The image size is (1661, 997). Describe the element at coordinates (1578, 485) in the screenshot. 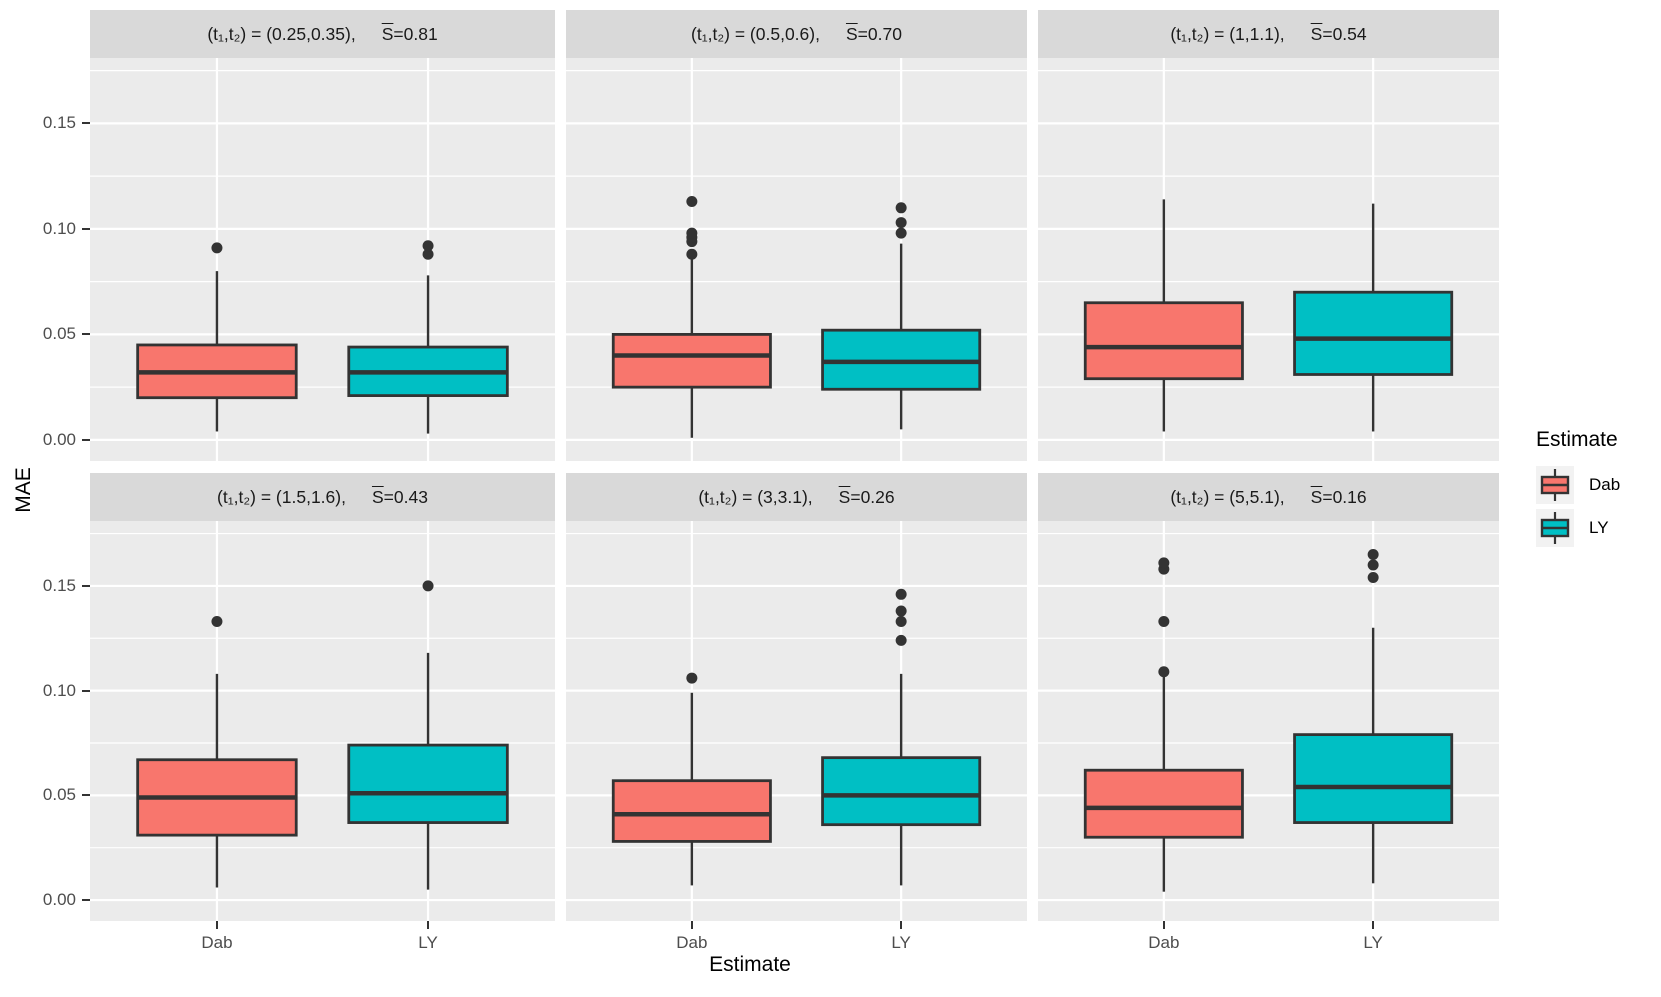

I see `legend-item-dab: Dab` at that location.